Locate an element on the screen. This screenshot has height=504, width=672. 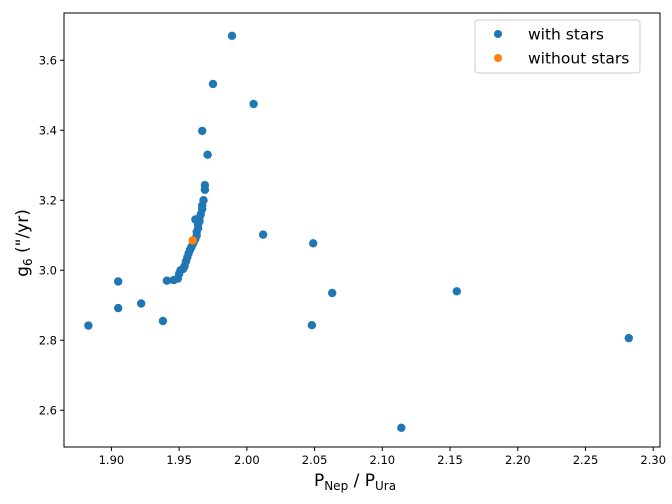
legend: with stars without stars is located at coordinates (557, 46).